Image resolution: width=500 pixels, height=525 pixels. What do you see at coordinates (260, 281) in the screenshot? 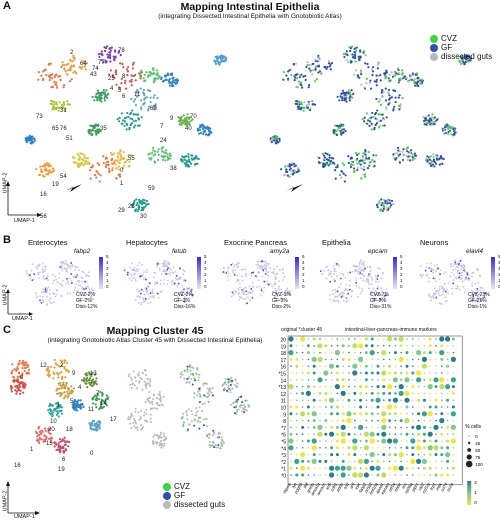
I see `featureplot-umap` at bounding box center [260, 281].